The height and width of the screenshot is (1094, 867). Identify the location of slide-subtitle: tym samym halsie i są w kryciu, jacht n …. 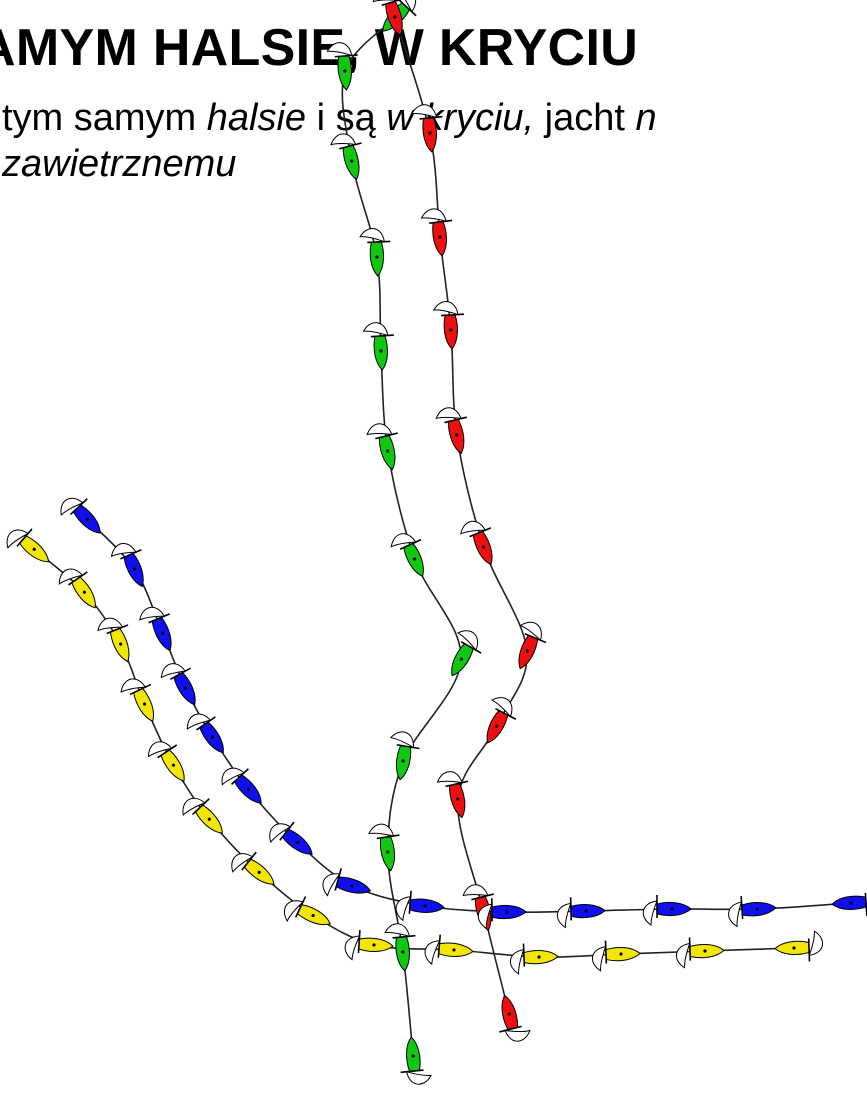
(434, 141).